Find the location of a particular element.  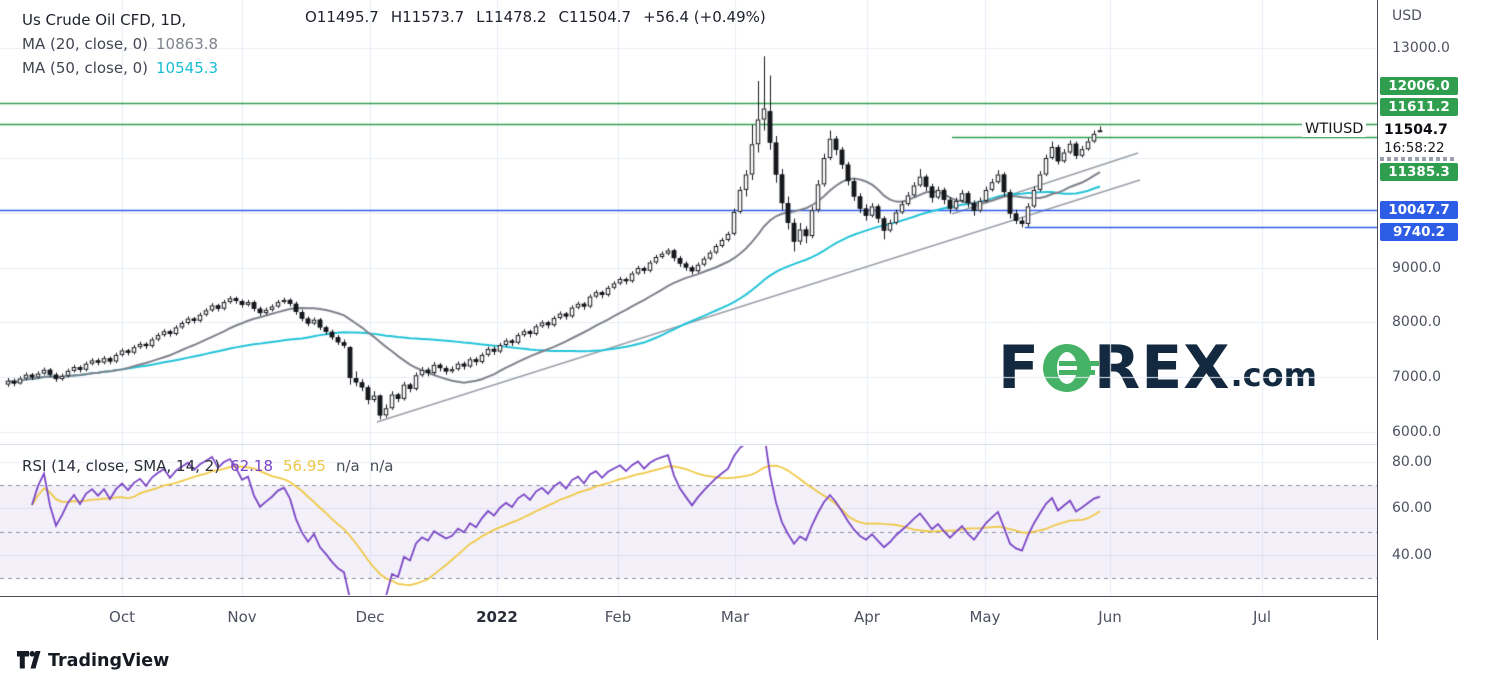

symbol-title: Us Crude Oil CFD, 1D, is located at coordinates (104, 20).